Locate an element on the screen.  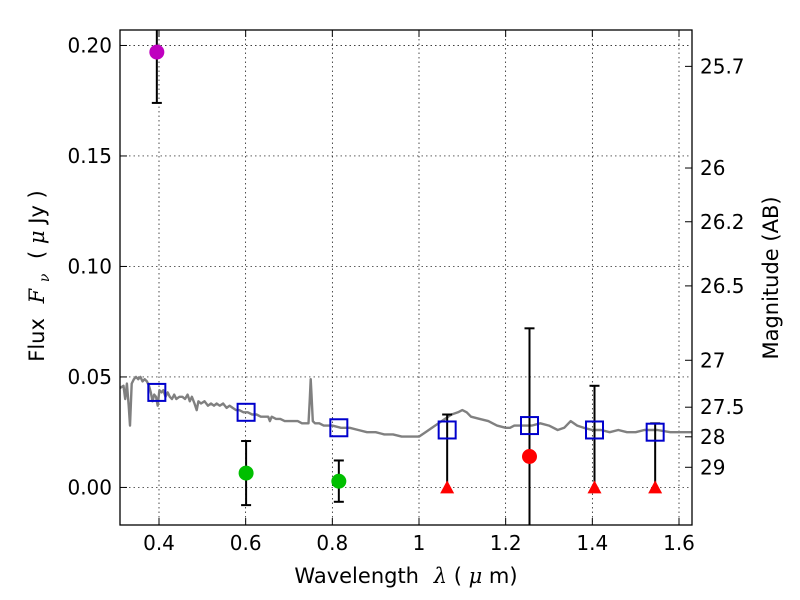
x-tick-label-2: 0.8 is located at coordinates (332, 543).